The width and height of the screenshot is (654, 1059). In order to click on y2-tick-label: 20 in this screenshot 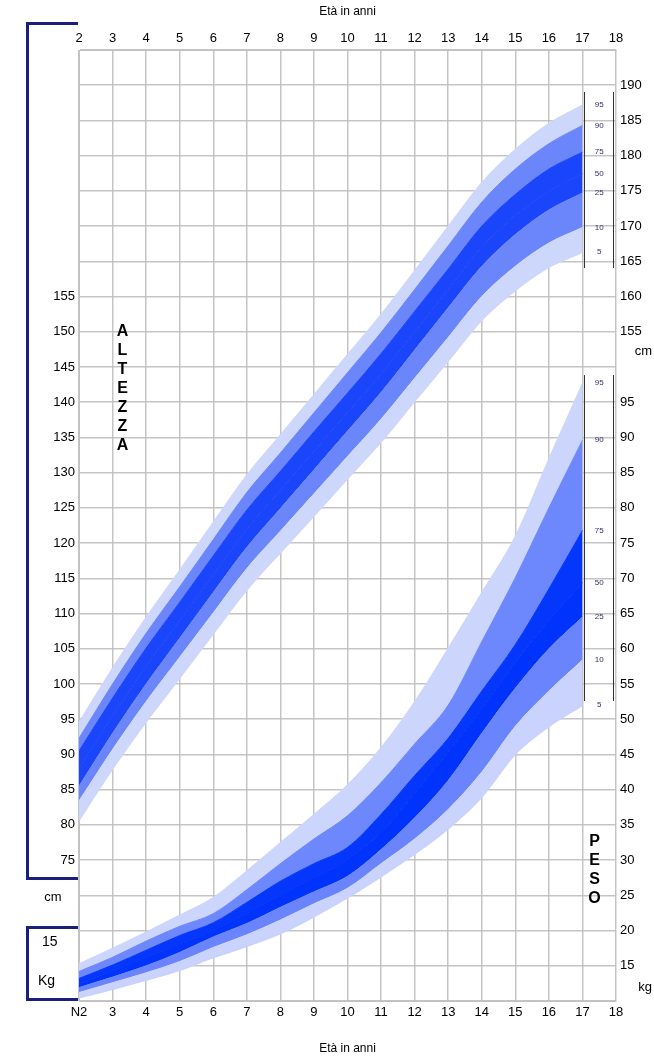, I will do `click(627, 930)`.